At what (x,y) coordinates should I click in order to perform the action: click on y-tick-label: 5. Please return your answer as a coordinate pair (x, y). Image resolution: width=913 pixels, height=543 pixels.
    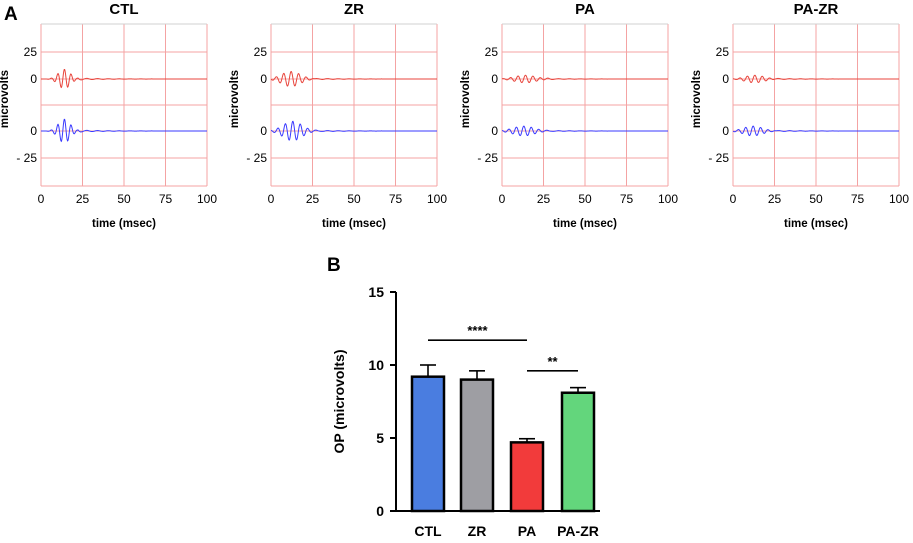
    Looking at the image, I should click on (380, 438).